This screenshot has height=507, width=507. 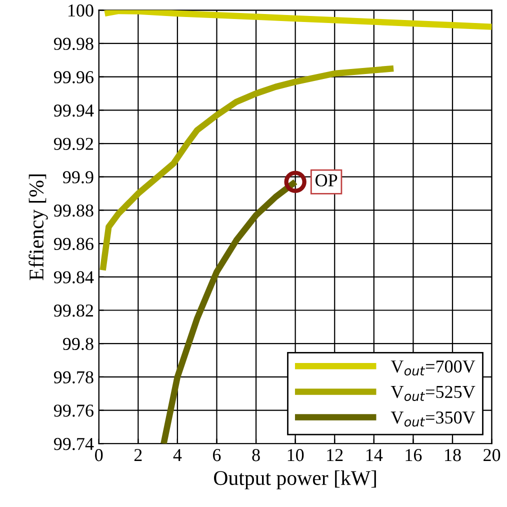 I want to click on x-tick-label: 14, so click(x=374, y=455).